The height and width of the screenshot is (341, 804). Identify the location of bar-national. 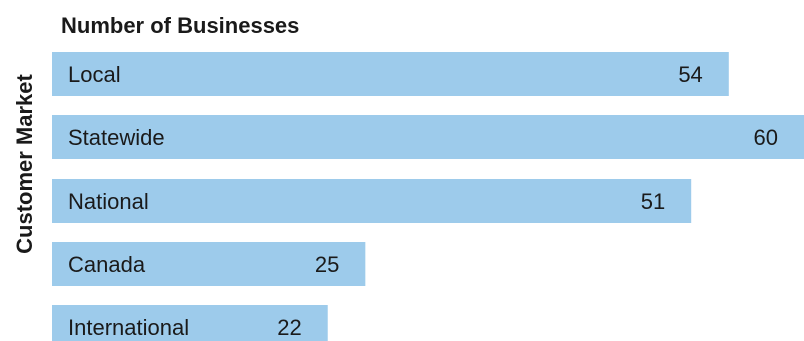
(372, 201).